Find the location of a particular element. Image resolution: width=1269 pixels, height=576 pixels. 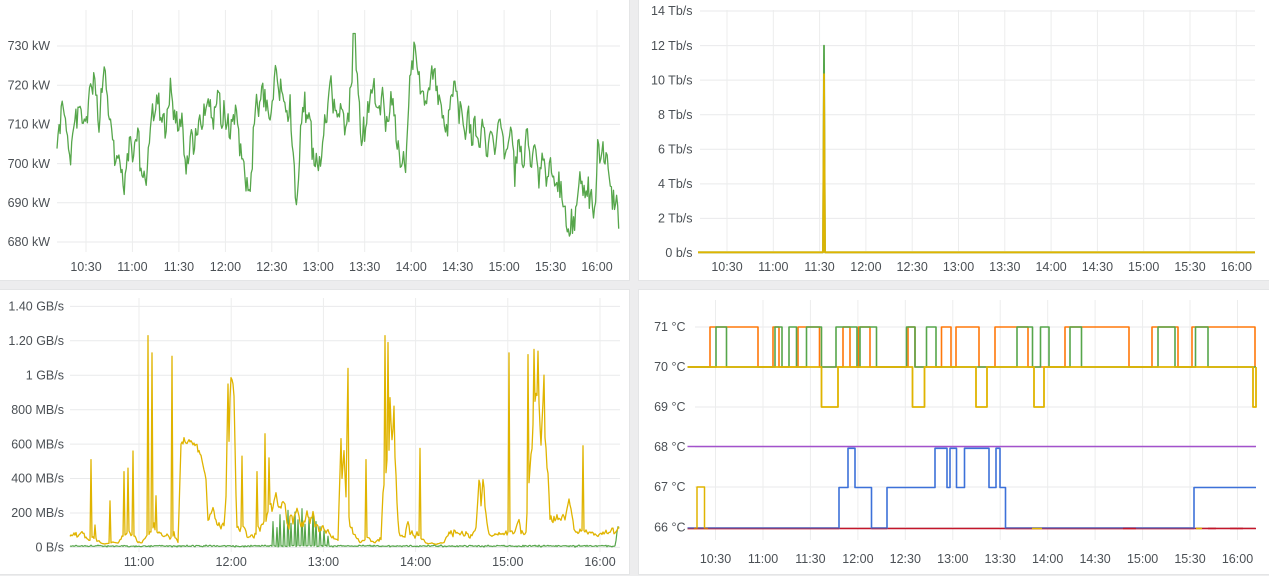

svg-text: 1.40 GB/s is located at coordinates (36, 307).